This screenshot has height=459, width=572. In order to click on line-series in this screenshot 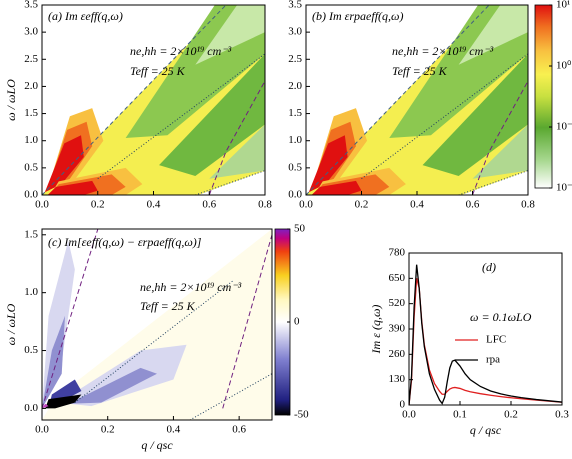, I will do `click(485, 334)`.